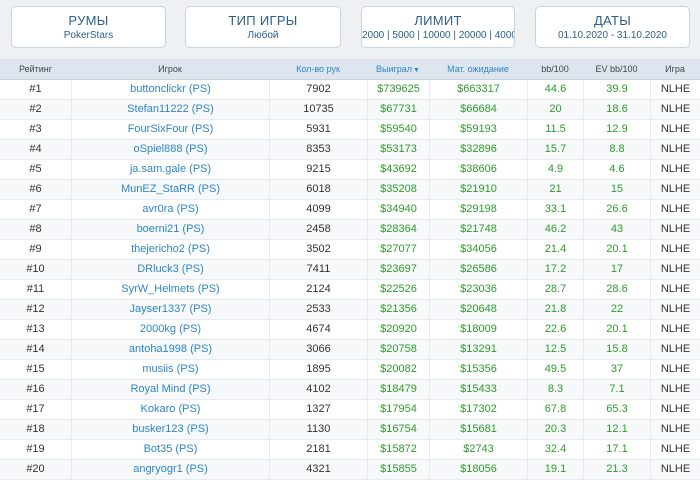  What do you see at coordinates (170, 369) in the screenshot?
I see `player-link: musiis (PS)` at bounding box center [170, 369].